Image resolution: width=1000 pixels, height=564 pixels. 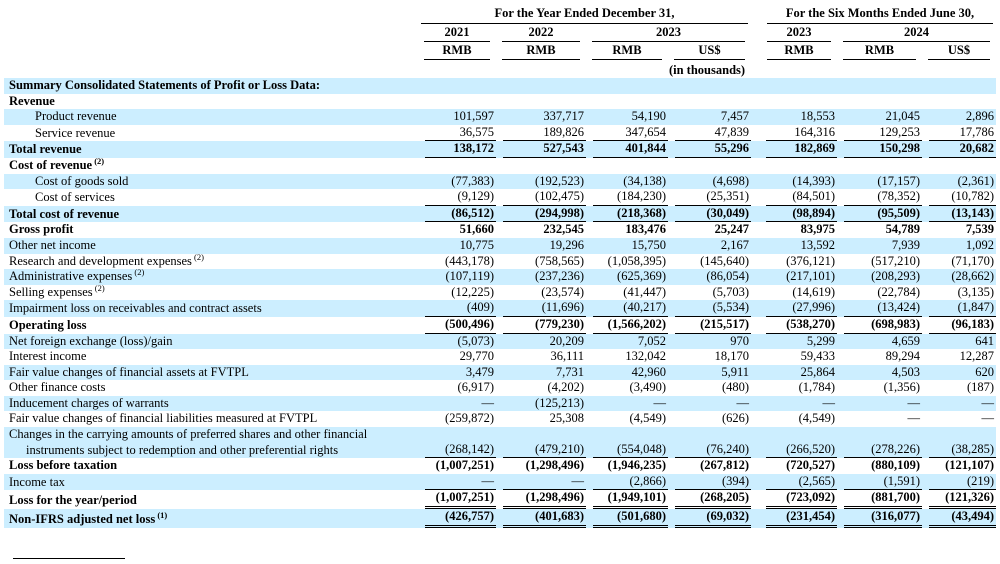 I want to click on value-cell: 401,844, so click(x=627, y=149).